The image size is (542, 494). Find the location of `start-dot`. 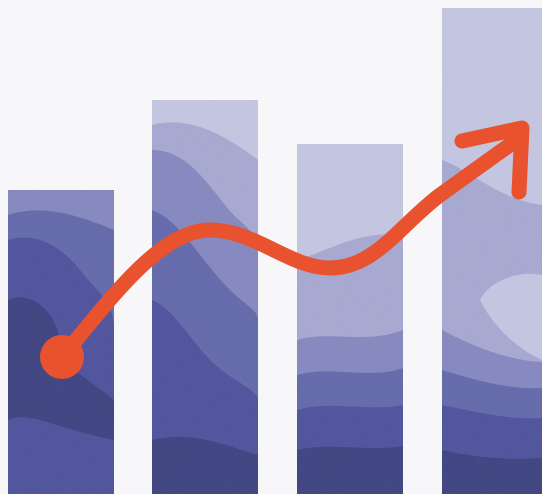

start-dot is located at coordinates (62, 357).